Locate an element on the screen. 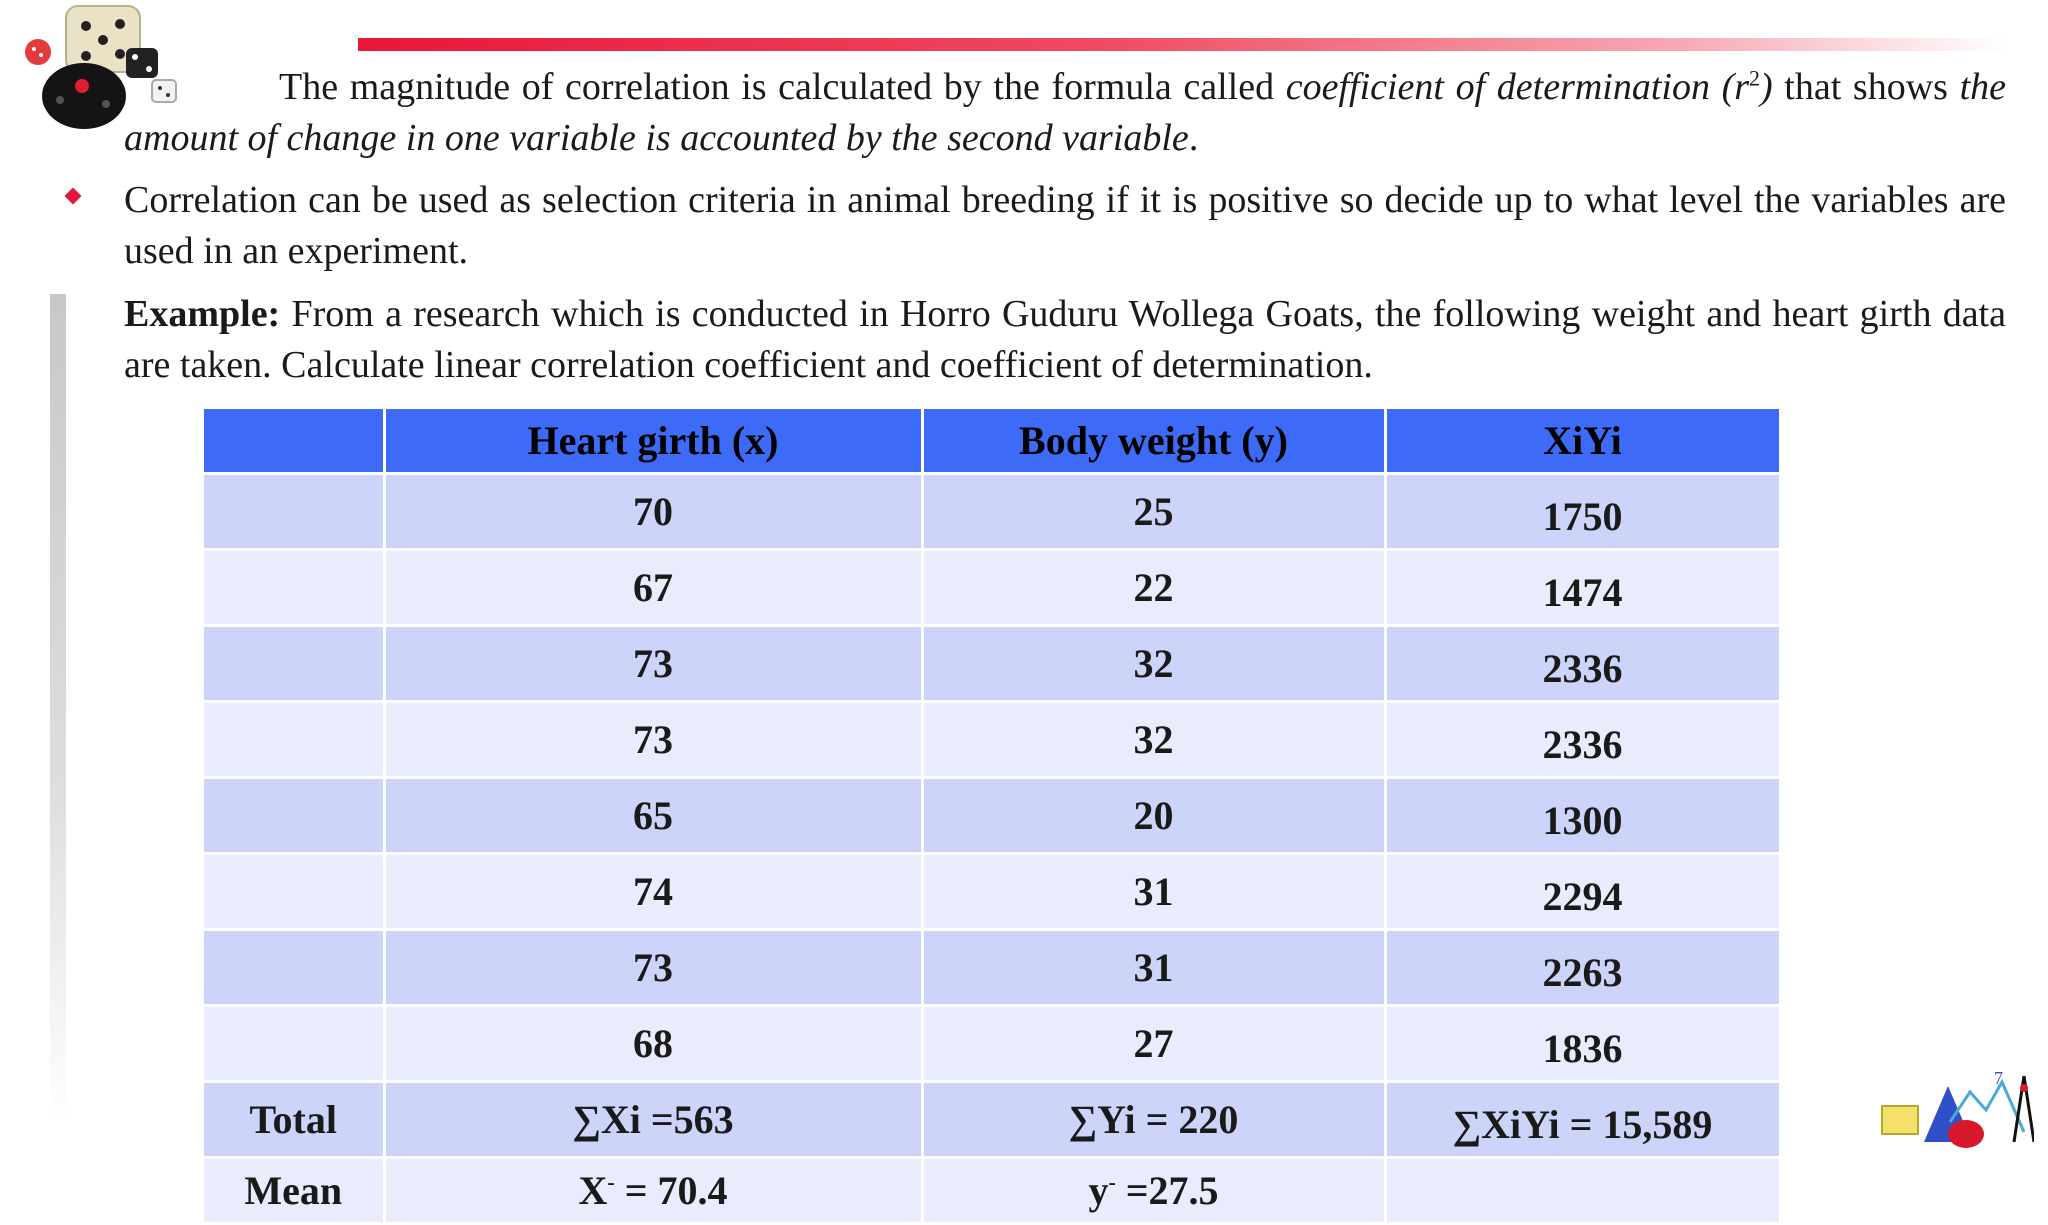 This screenshot has height=1225, width=2048. svg-text: 7 is located at coordinates (1998, 1078).